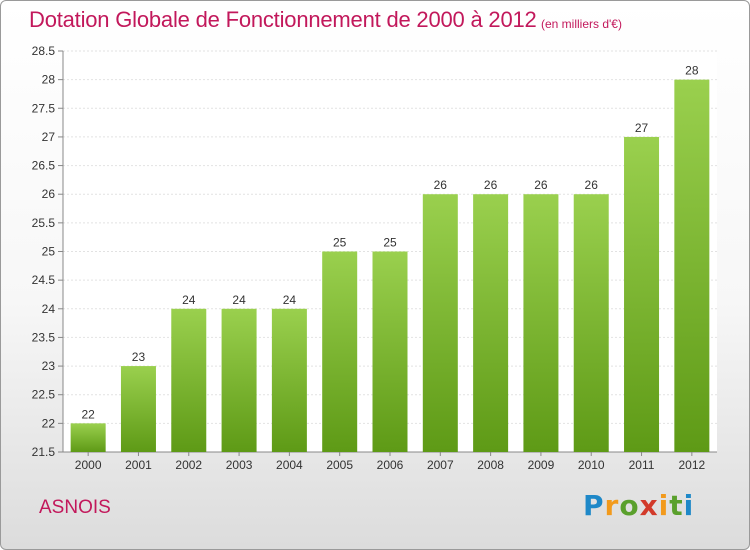  Describe the element at coordinates (591, 323) in the screenshot. I see `bar-2010` at that location.